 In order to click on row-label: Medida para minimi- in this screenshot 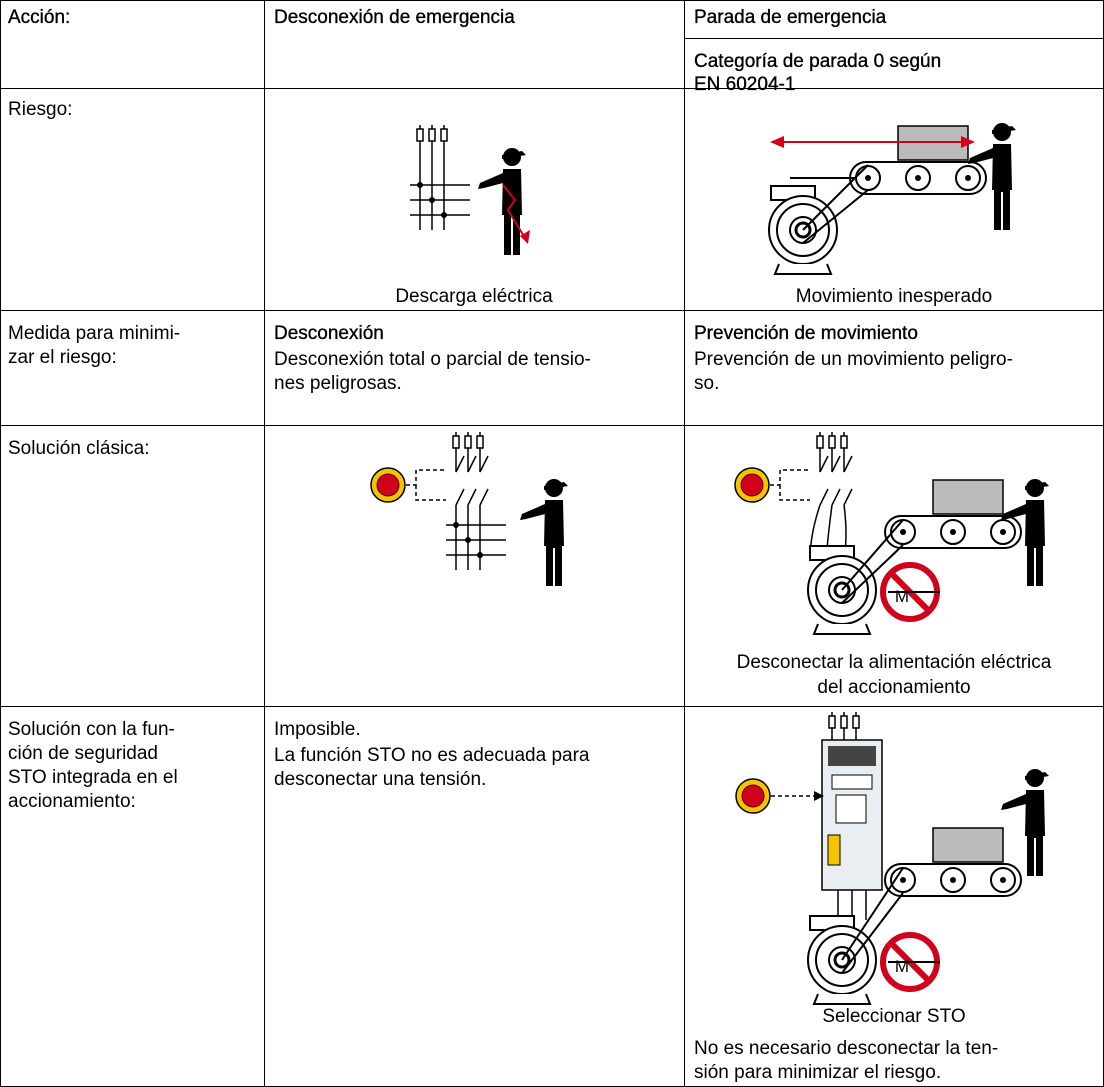, I will do `click(94, 333)`.